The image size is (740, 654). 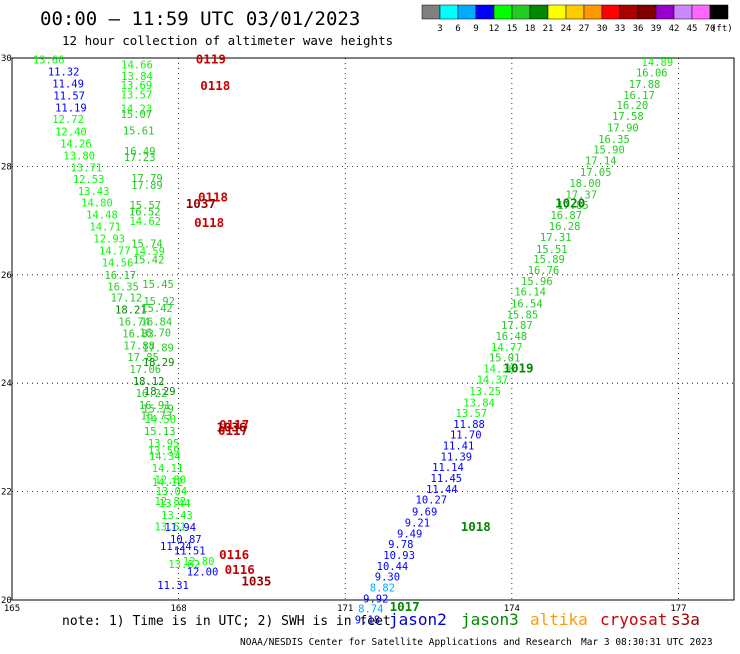 What do you see at coordinates (155, 406) in the screenshot?
I see `swh-value-label: 16.91` at bounding box center [155, 406].